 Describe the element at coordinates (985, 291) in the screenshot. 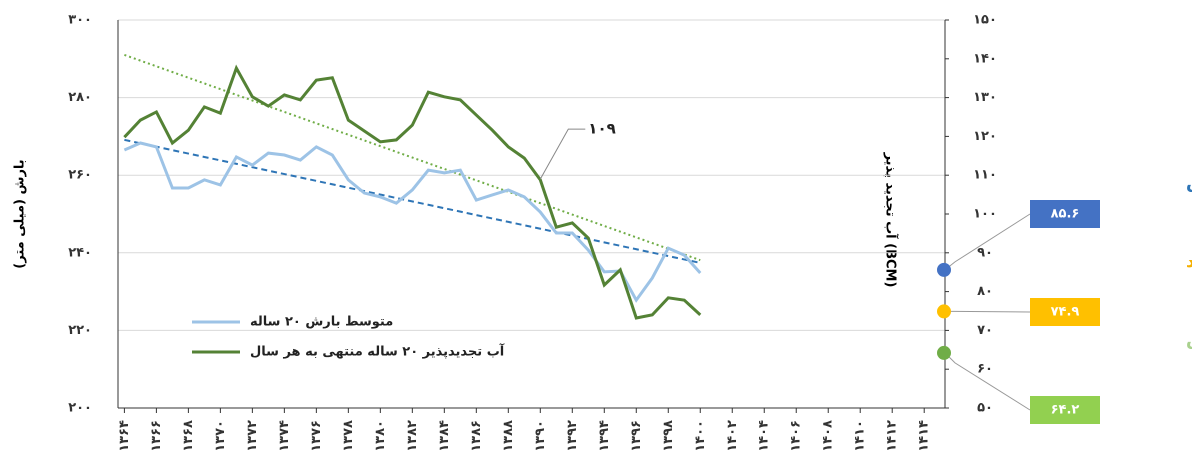

I see `y2-tick-label: ۸۰` at that location.